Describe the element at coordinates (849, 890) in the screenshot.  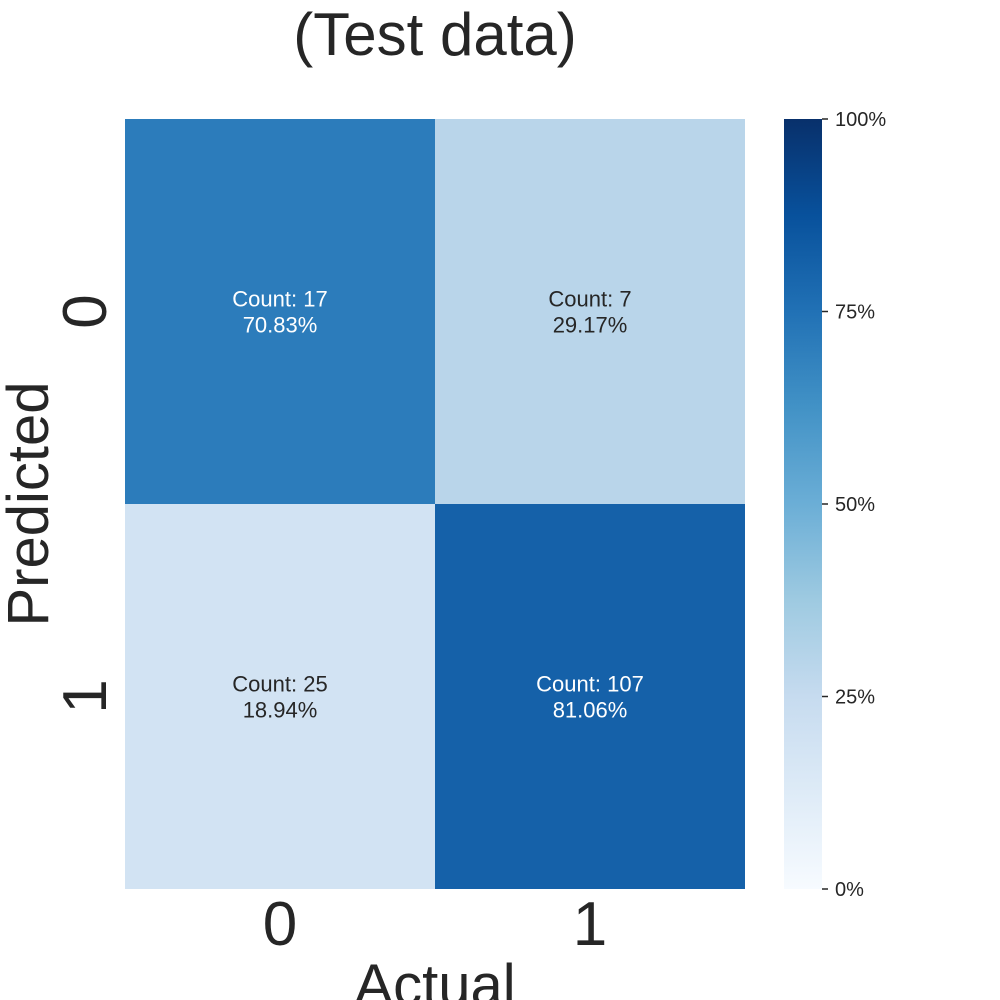
I see `colorbar-tick-label: 0%` at that location.